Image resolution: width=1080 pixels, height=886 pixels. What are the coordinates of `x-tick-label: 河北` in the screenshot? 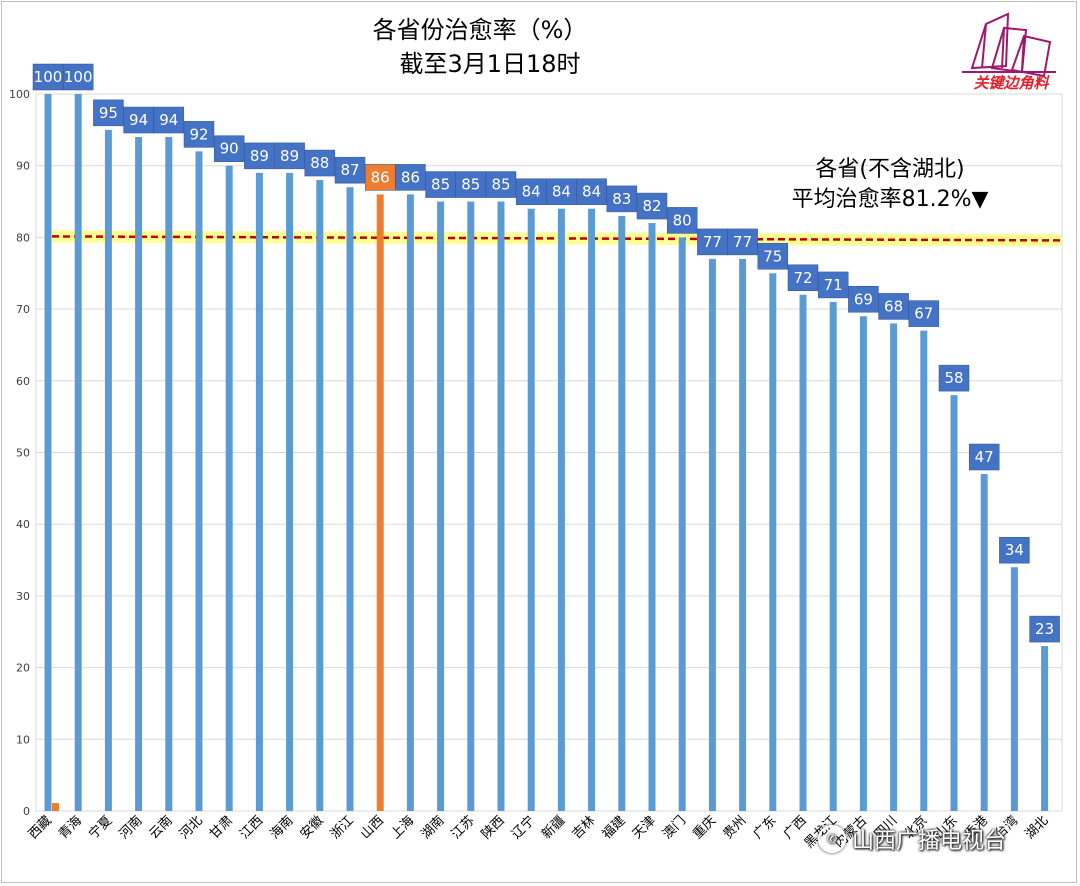 It's located at (191, 827).